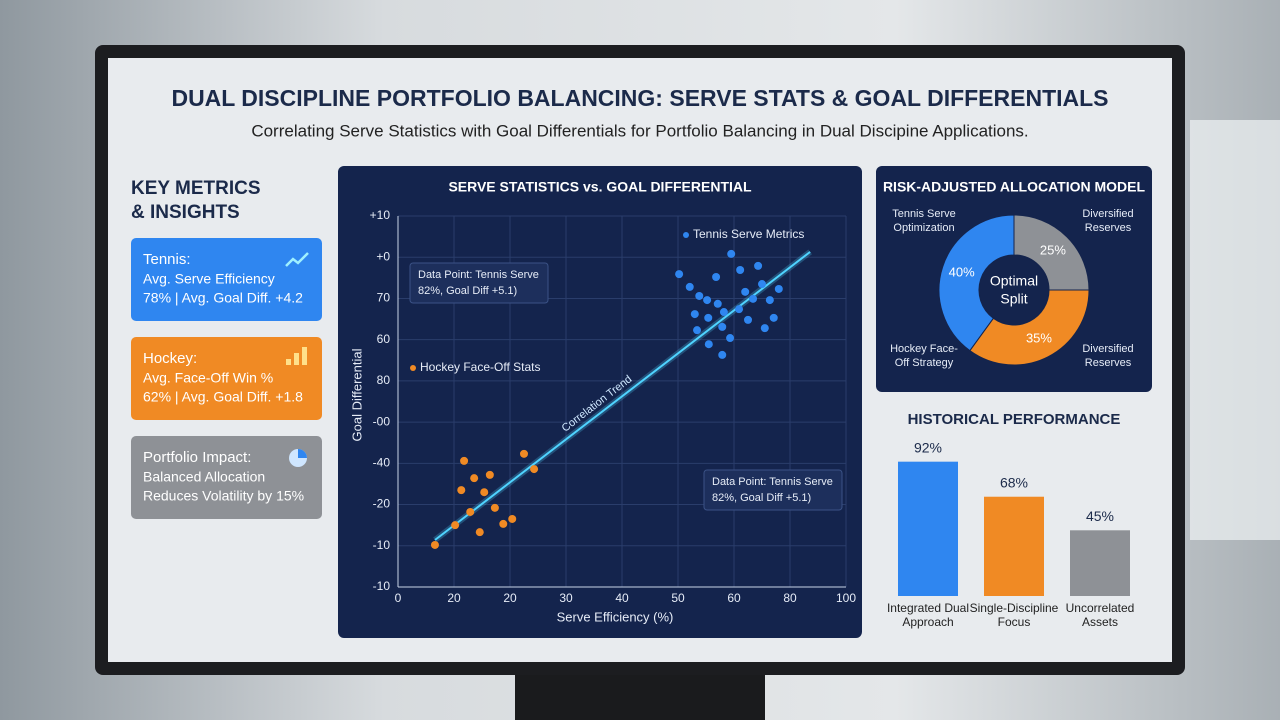  Describe the element at coordinates (196, 188) in the screenshot. I see `insights-title: KEY METRICS` at that location.